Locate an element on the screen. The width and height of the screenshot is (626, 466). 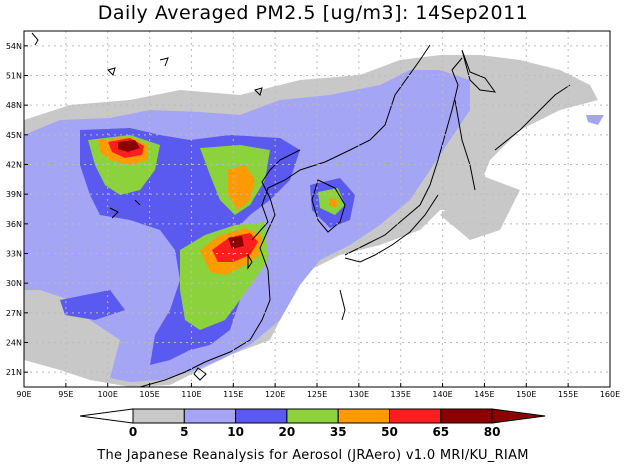
map-title: Daily Averaged PM2.5 [ug/m3]: 14Sep2011 is located at coordinates (313, 13).